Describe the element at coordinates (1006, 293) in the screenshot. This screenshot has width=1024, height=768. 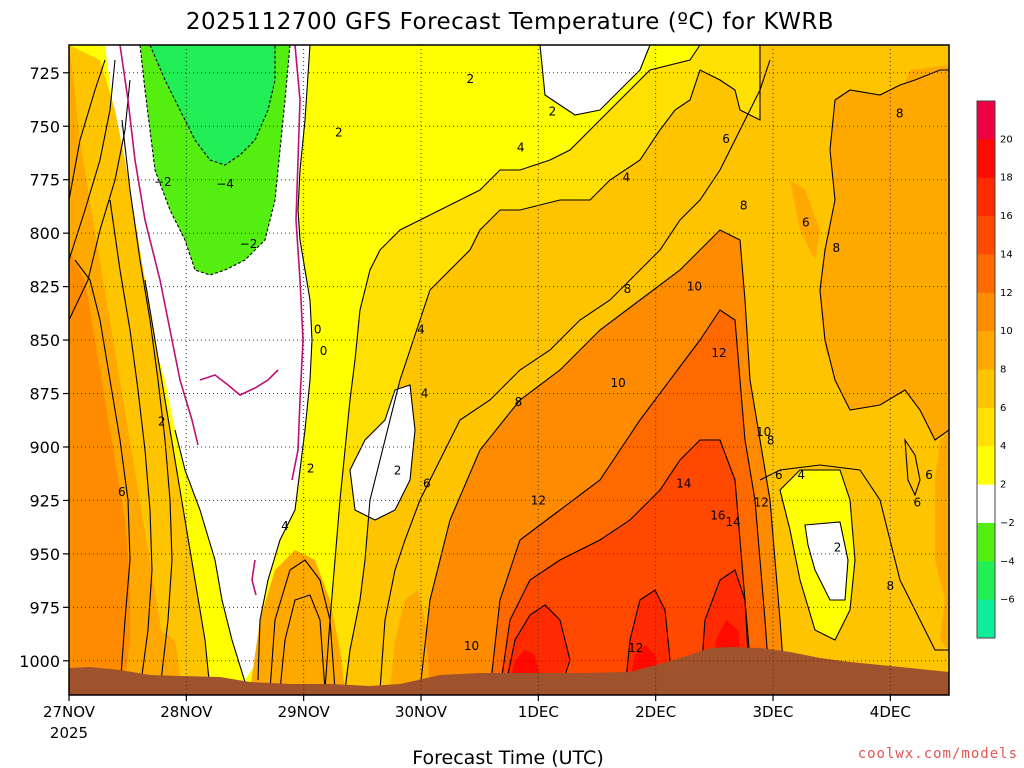
I see `colorbar-label: 12` at that location.